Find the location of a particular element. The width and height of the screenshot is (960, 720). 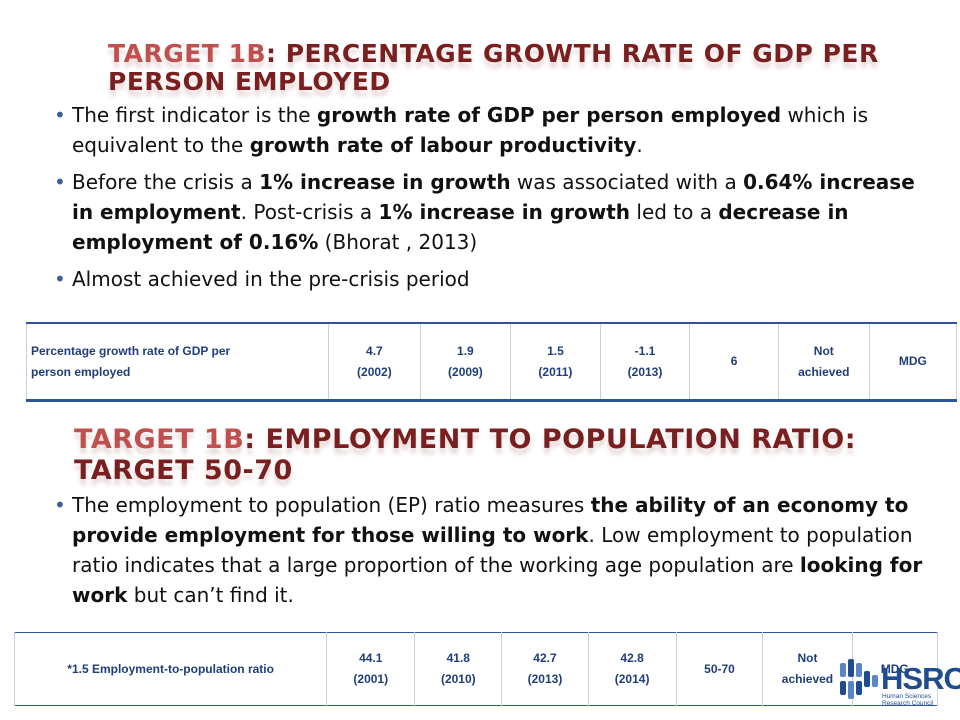

text-run: The first indicator is the is located at coordinates (194, 115).